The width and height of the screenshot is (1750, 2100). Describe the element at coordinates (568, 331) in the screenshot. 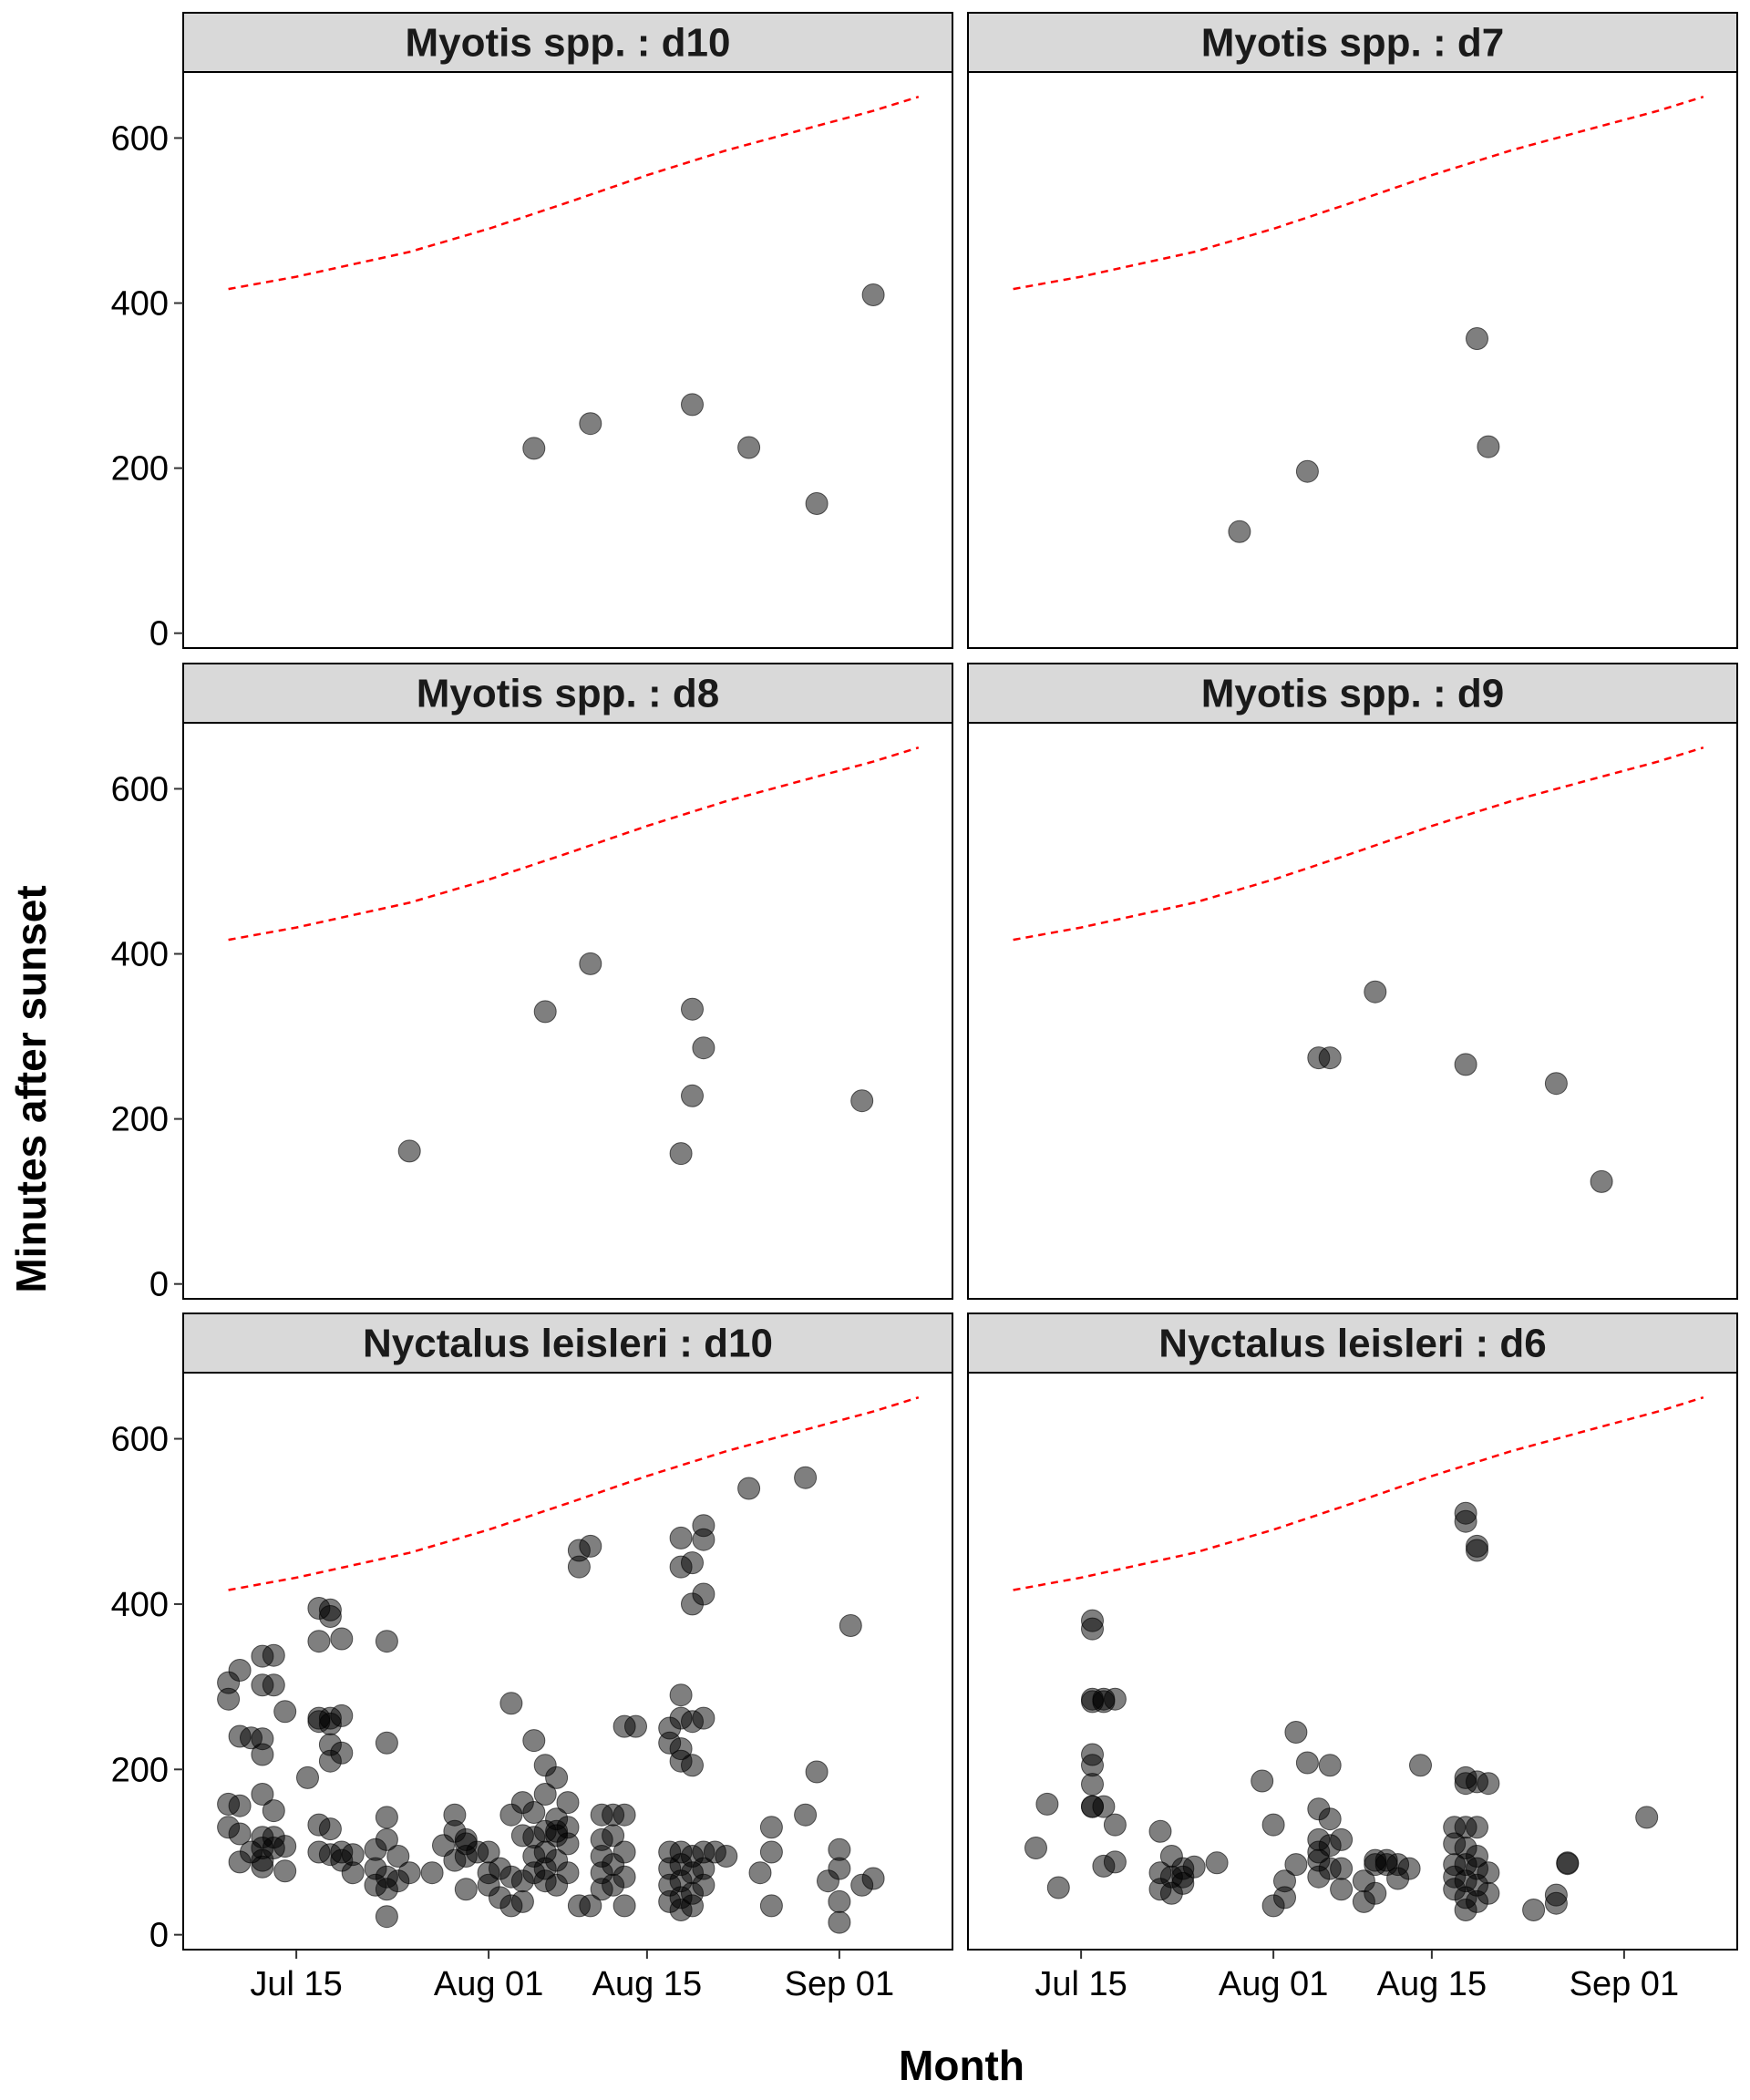

I see `facet-panel-1: Myotis spp. : d10` at that location.